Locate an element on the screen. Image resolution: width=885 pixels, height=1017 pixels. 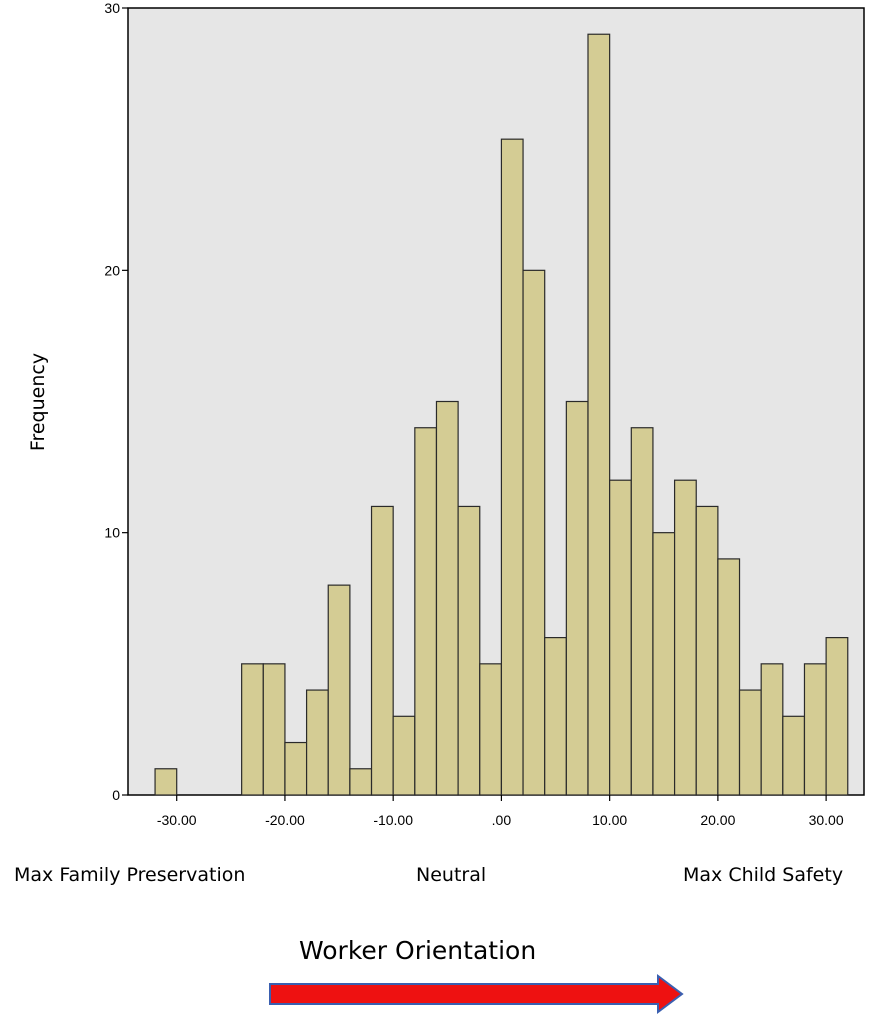
annotation-max-family-preservation: Max Family Preservation is located at coordinates (130, 875).